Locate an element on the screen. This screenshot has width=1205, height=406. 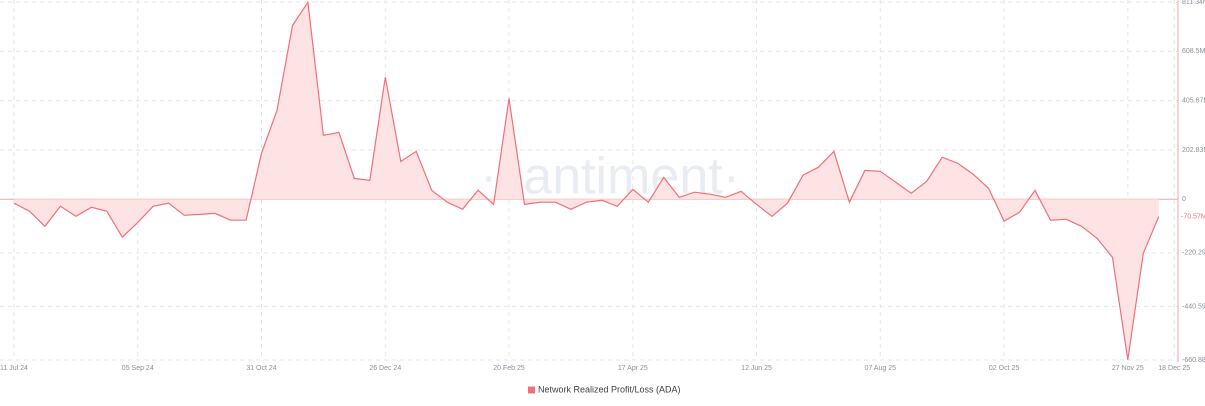
value-label: -70.57M is located at coordinates (1193, 216).